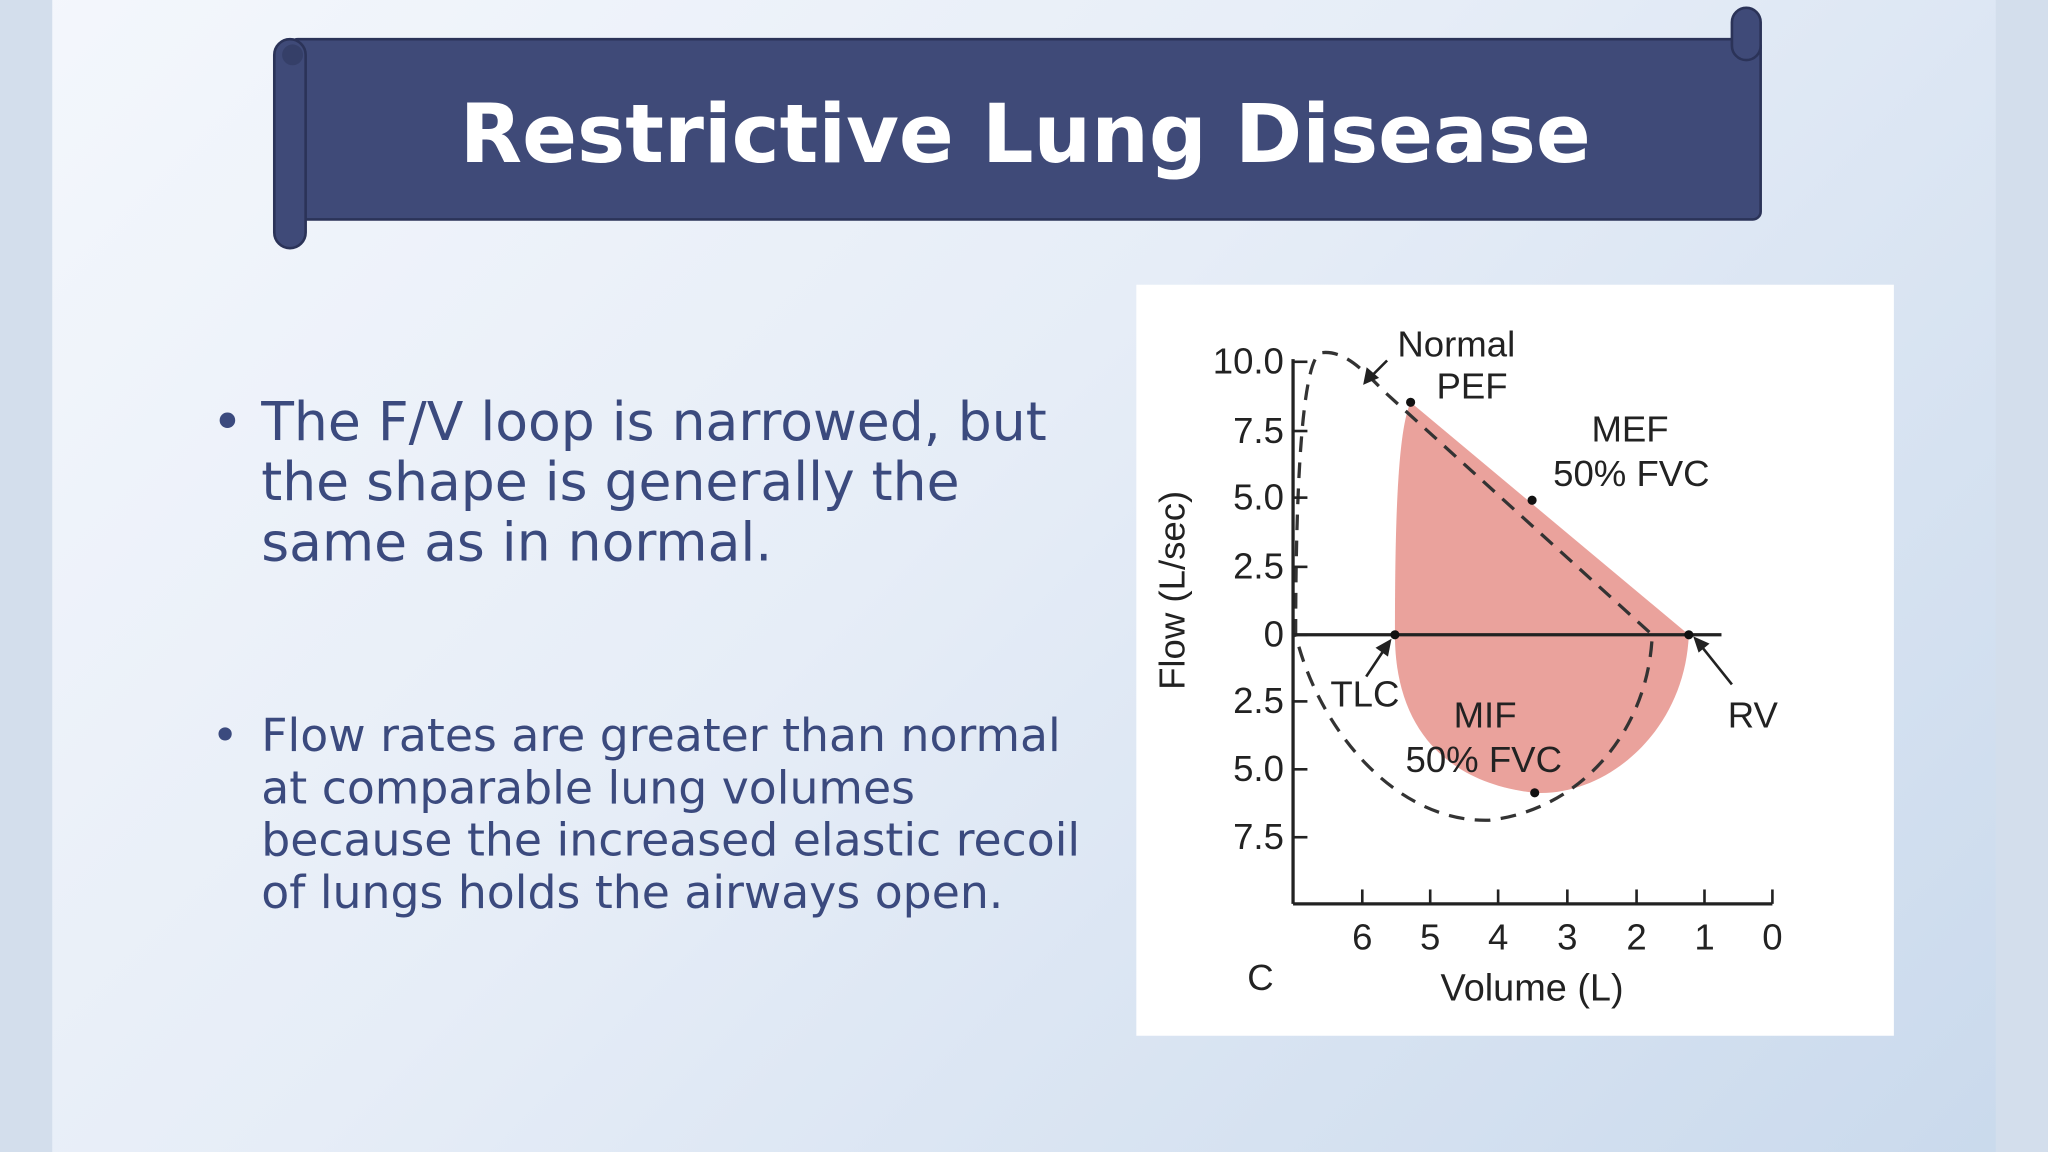 The image size is (2048, 1152). Describe the element at coordinates (1567, 937) in the screenshot. I see `x-tick-label: 3` at that location.